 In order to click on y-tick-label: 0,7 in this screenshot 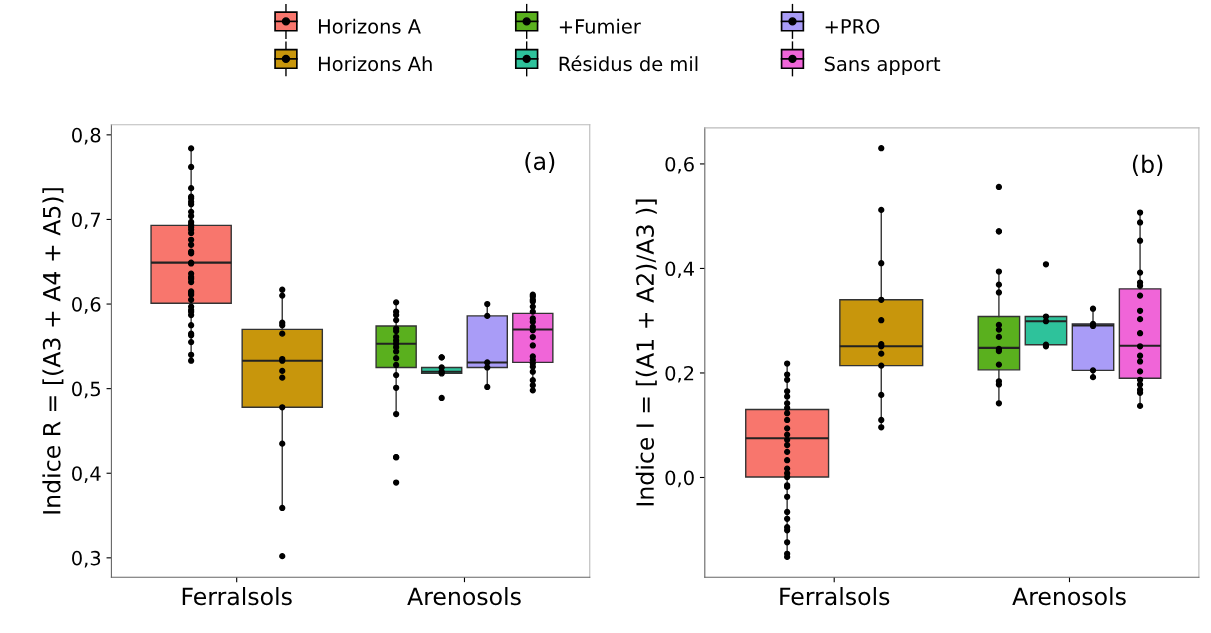, I will do `click(86, 221)`.